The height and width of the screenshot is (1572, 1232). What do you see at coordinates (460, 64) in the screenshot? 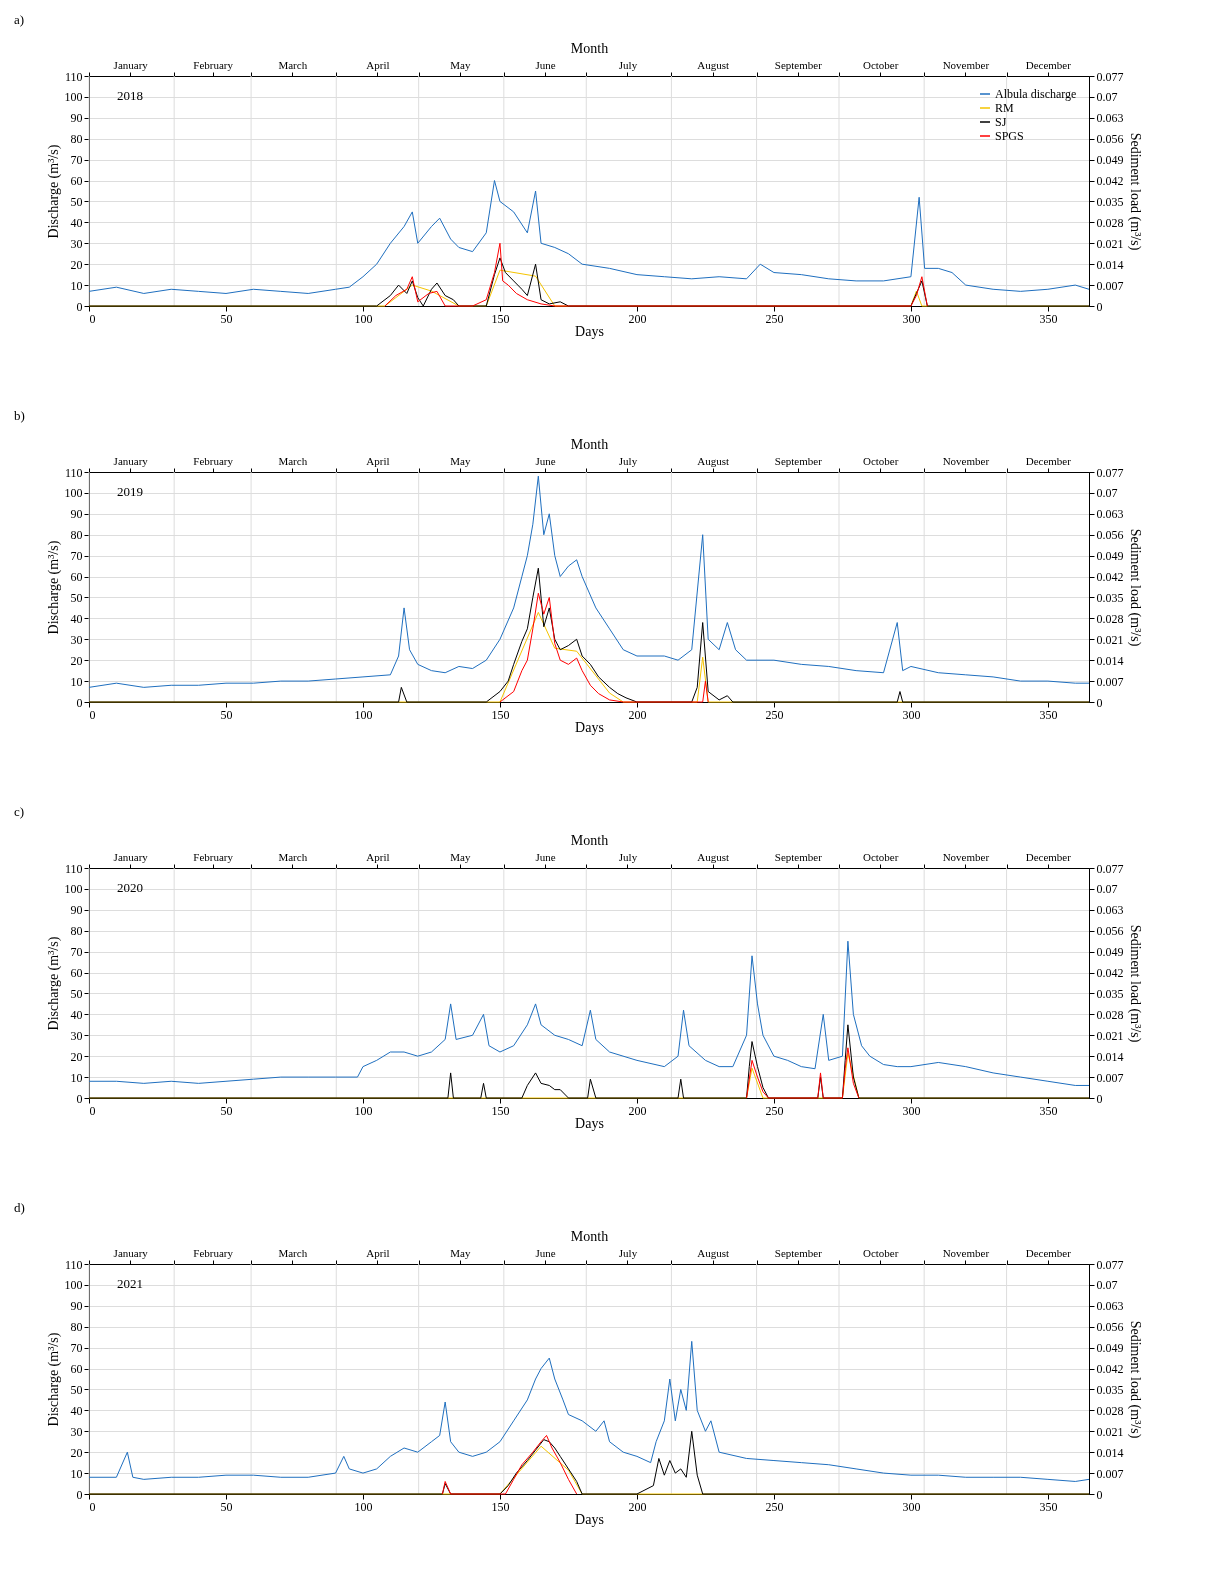
I see `x2-tick-label: May` at bounding box center [460, 64].